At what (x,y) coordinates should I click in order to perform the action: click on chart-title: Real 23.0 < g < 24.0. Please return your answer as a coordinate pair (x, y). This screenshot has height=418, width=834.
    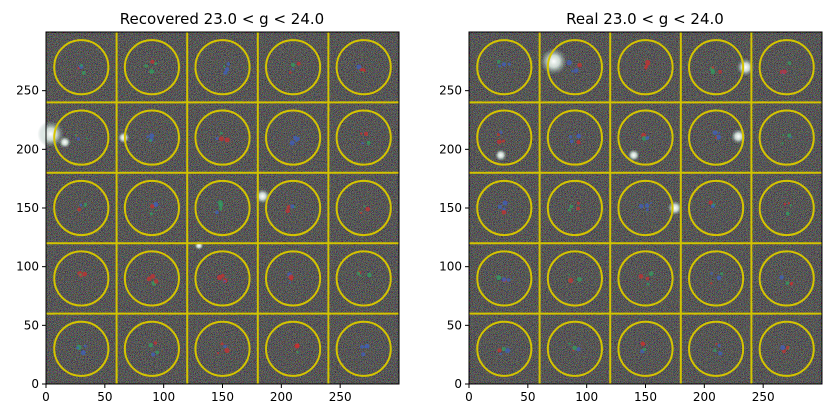
    Looking at the image, I should click on (645, 19).